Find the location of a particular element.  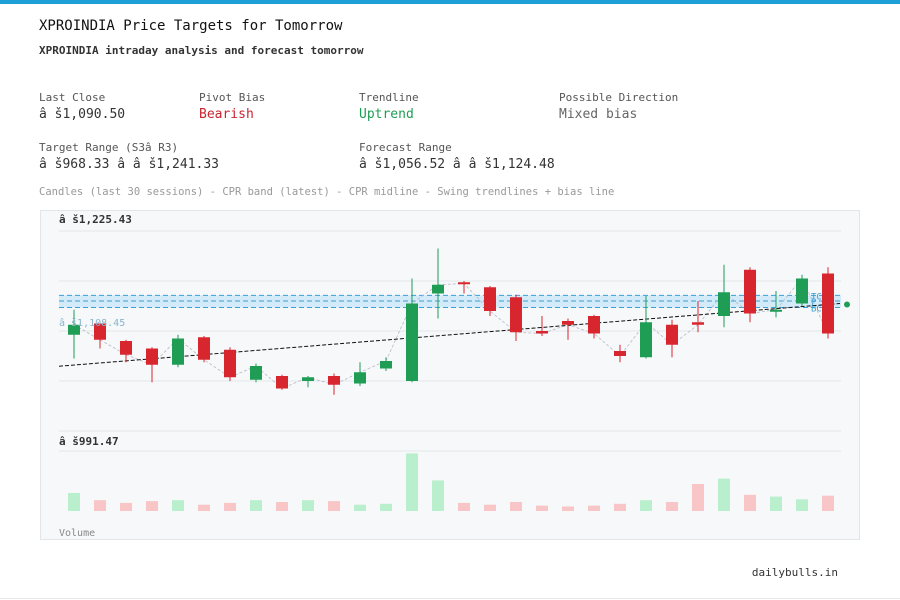

trendline-label: Trendline is located at coordinates (389, 97).